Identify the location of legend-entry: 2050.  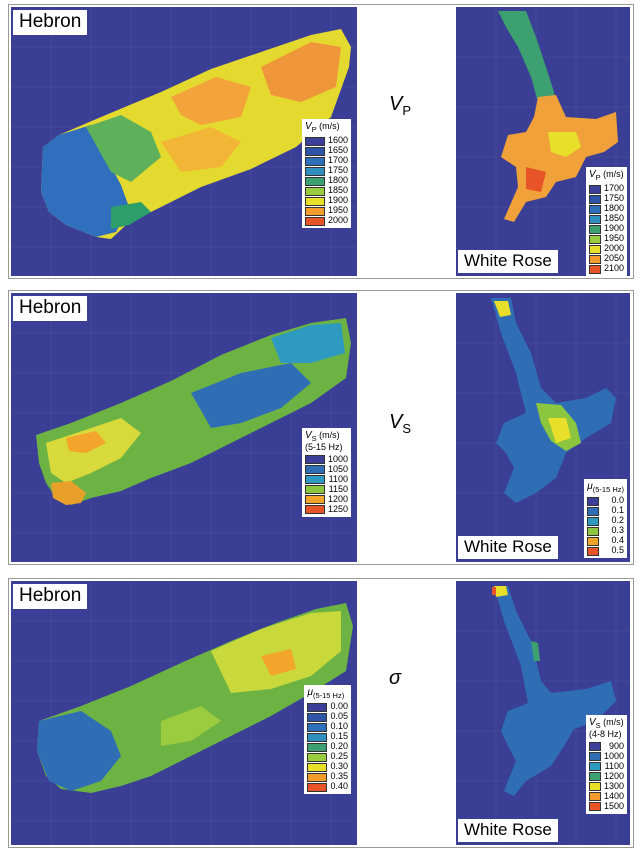
(606, 258).